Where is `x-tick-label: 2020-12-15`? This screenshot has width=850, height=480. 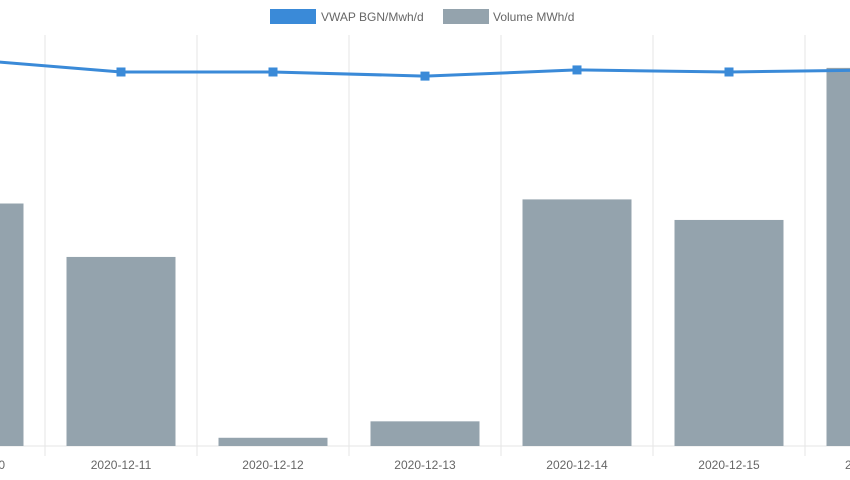 x-tick-label: 2020-12-15 is located at coordinates (729, 465).